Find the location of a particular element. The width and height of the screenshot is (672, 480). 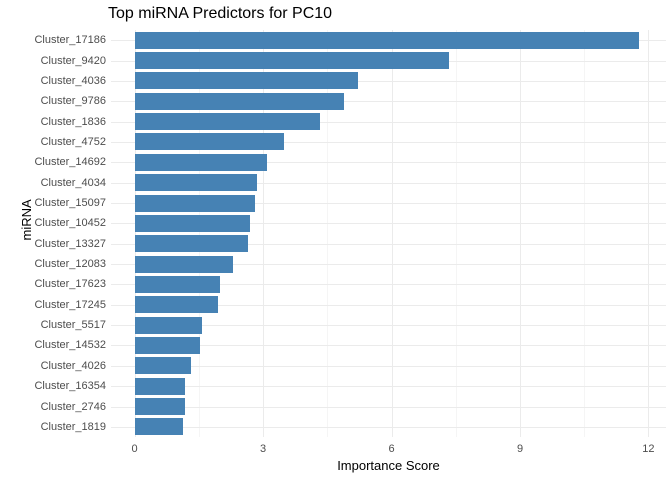

y-tick-label: Cluster_9786 is located at coordinates (73, 101).